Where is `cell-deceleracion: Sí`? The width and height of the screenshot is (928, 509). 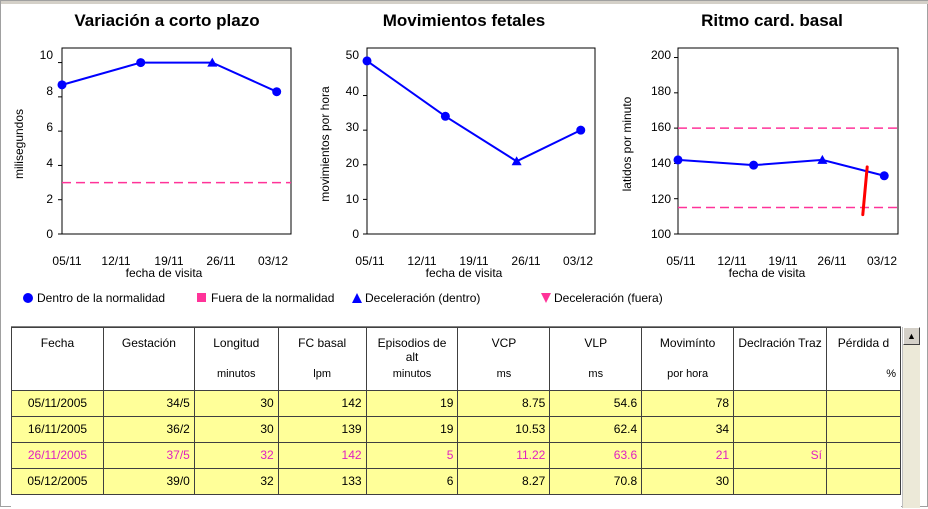
cell-deceleracion: Sí is located at coordinates (780, 455).